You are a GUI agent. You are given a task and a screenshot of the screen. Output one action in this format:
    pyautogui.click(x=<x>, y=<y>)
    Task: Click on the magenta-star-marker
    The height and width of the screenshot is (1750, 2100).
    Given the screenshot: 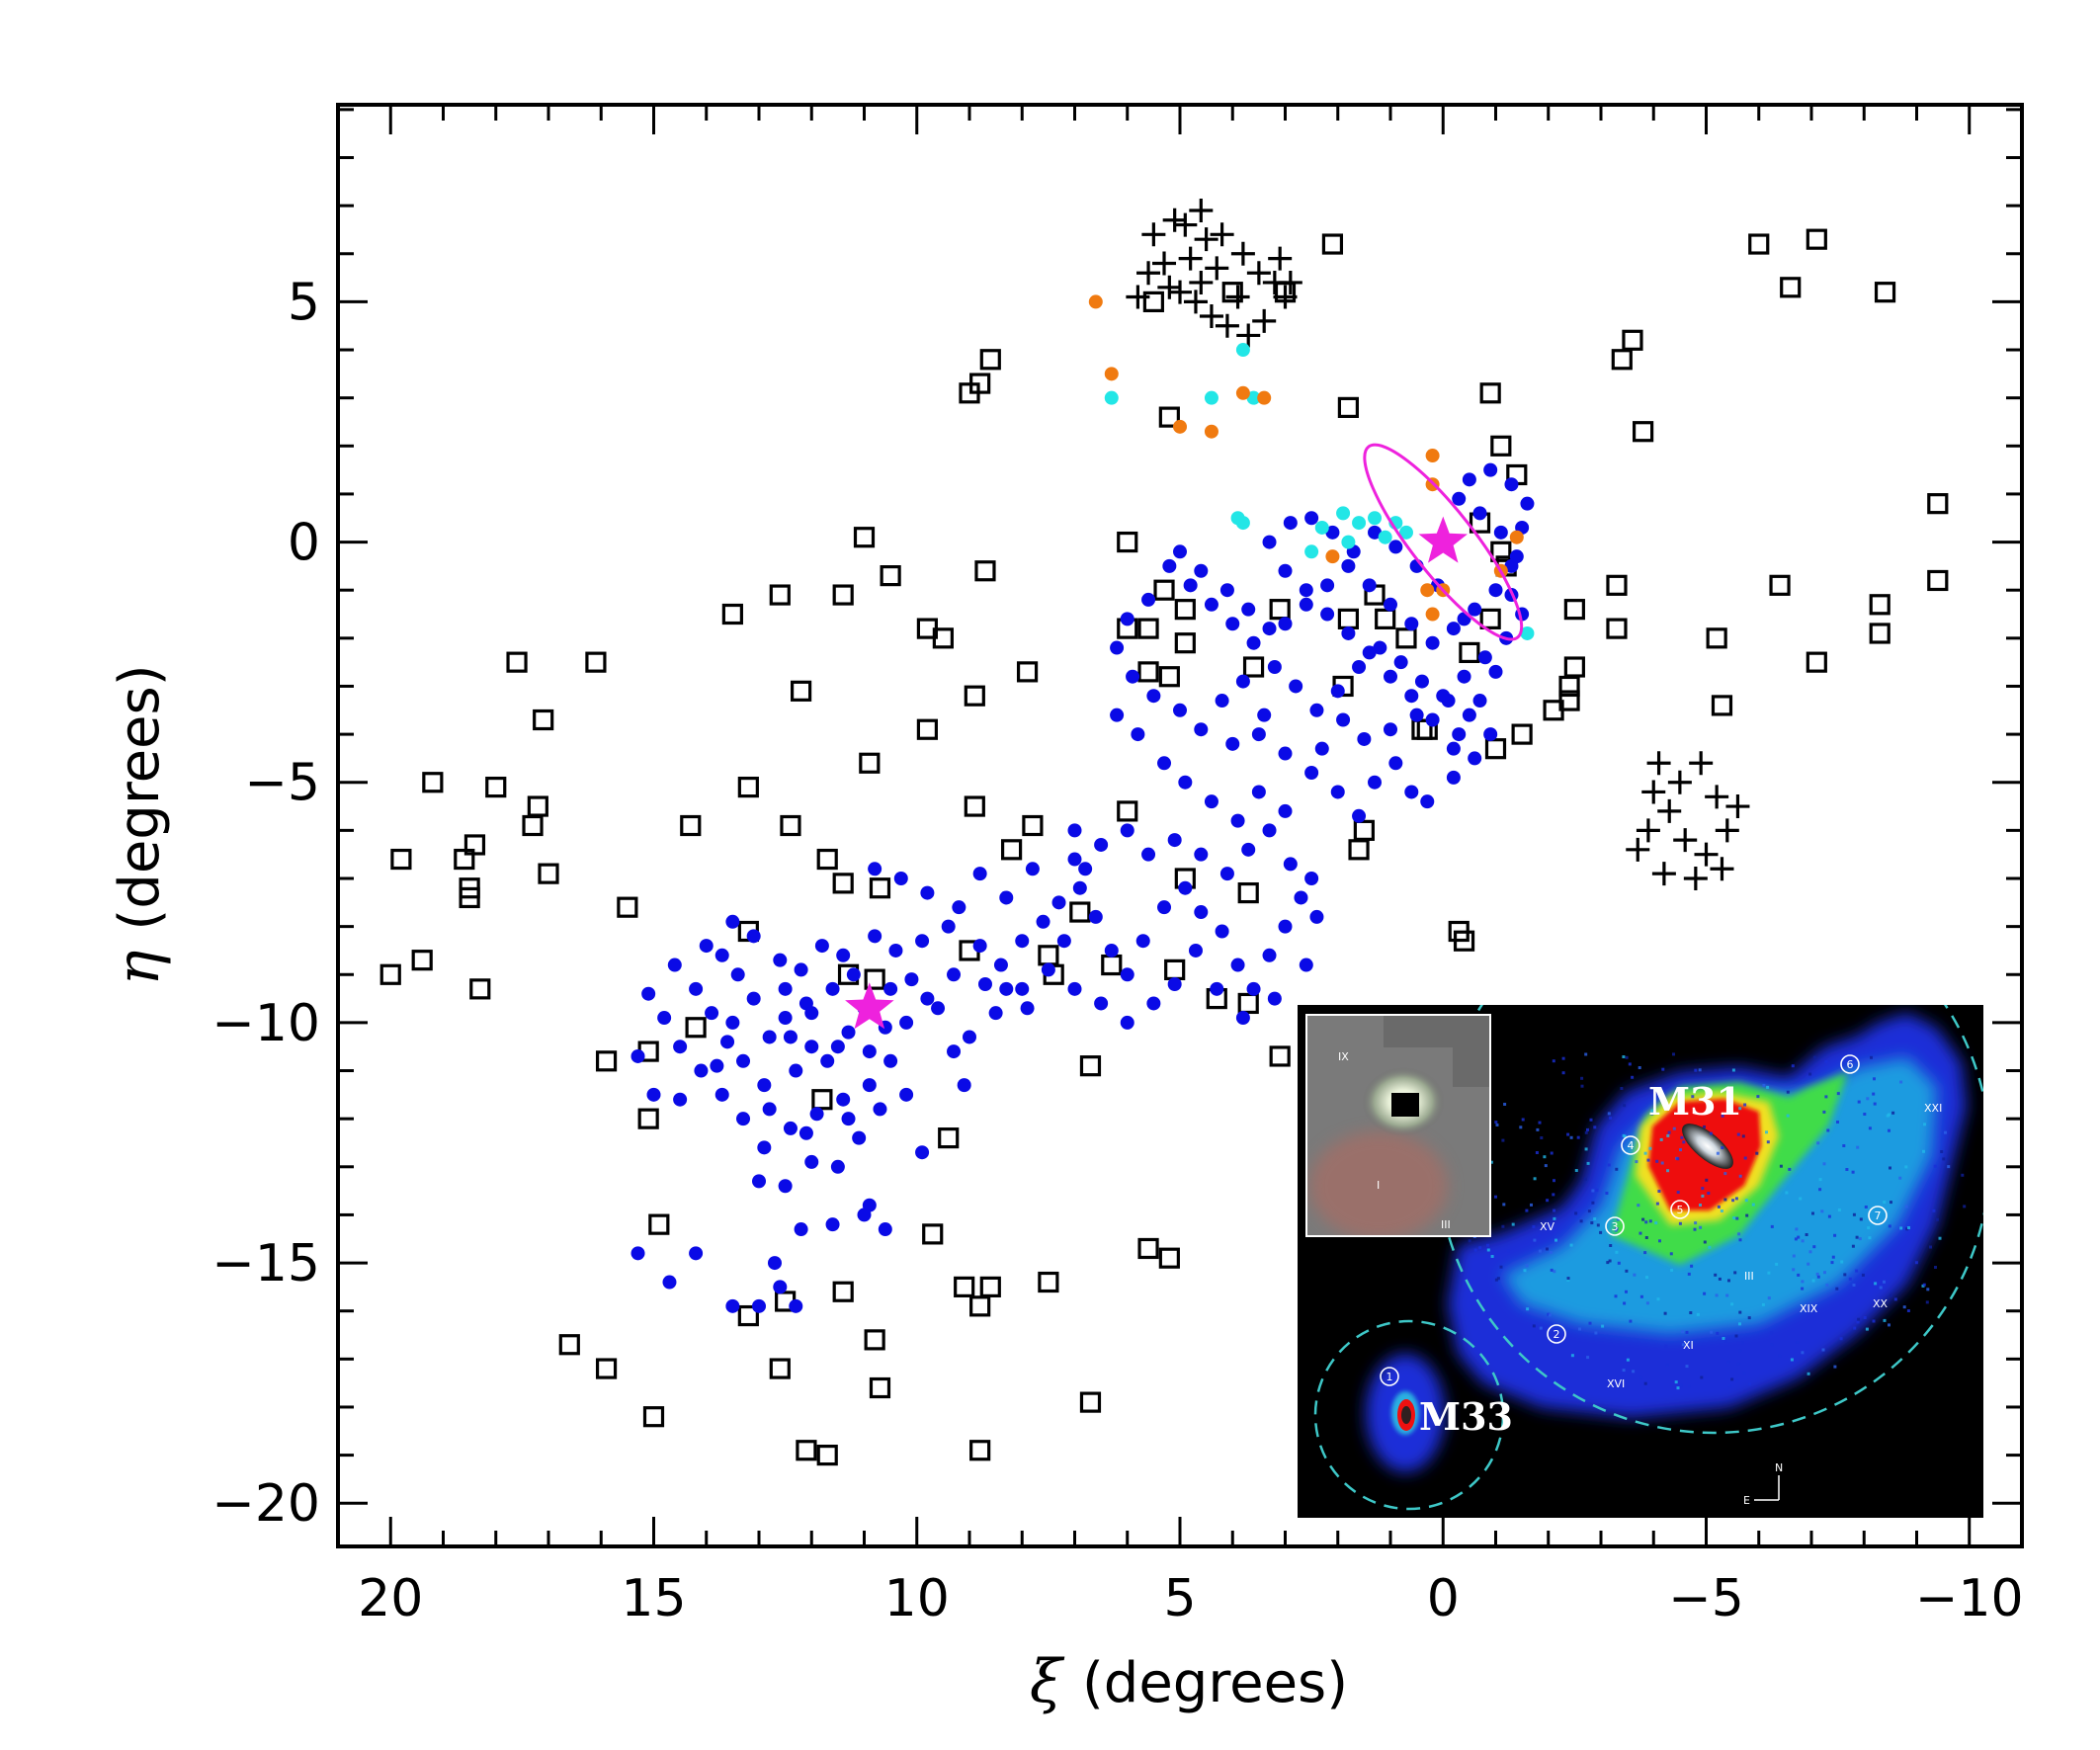 What is the action you would take?
    pyautogui.click(x=1443, y=539)
    